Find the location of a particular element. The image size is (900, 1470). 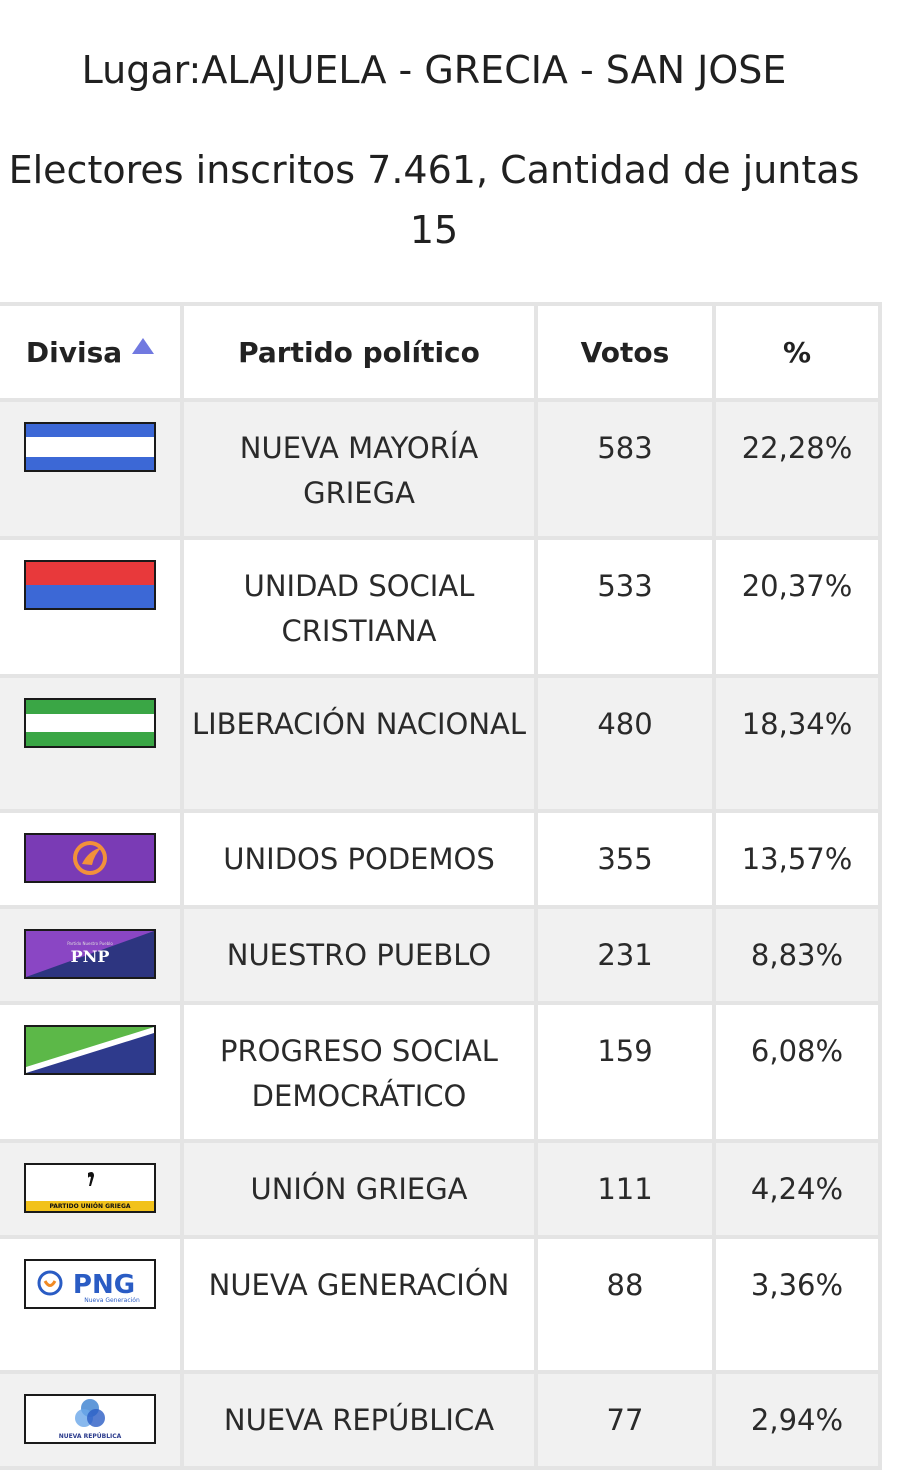

table-row: PROGRESO SOCIAL DEMOCRÁTICO 159 6,08% is located at coordinates (441, 1072).